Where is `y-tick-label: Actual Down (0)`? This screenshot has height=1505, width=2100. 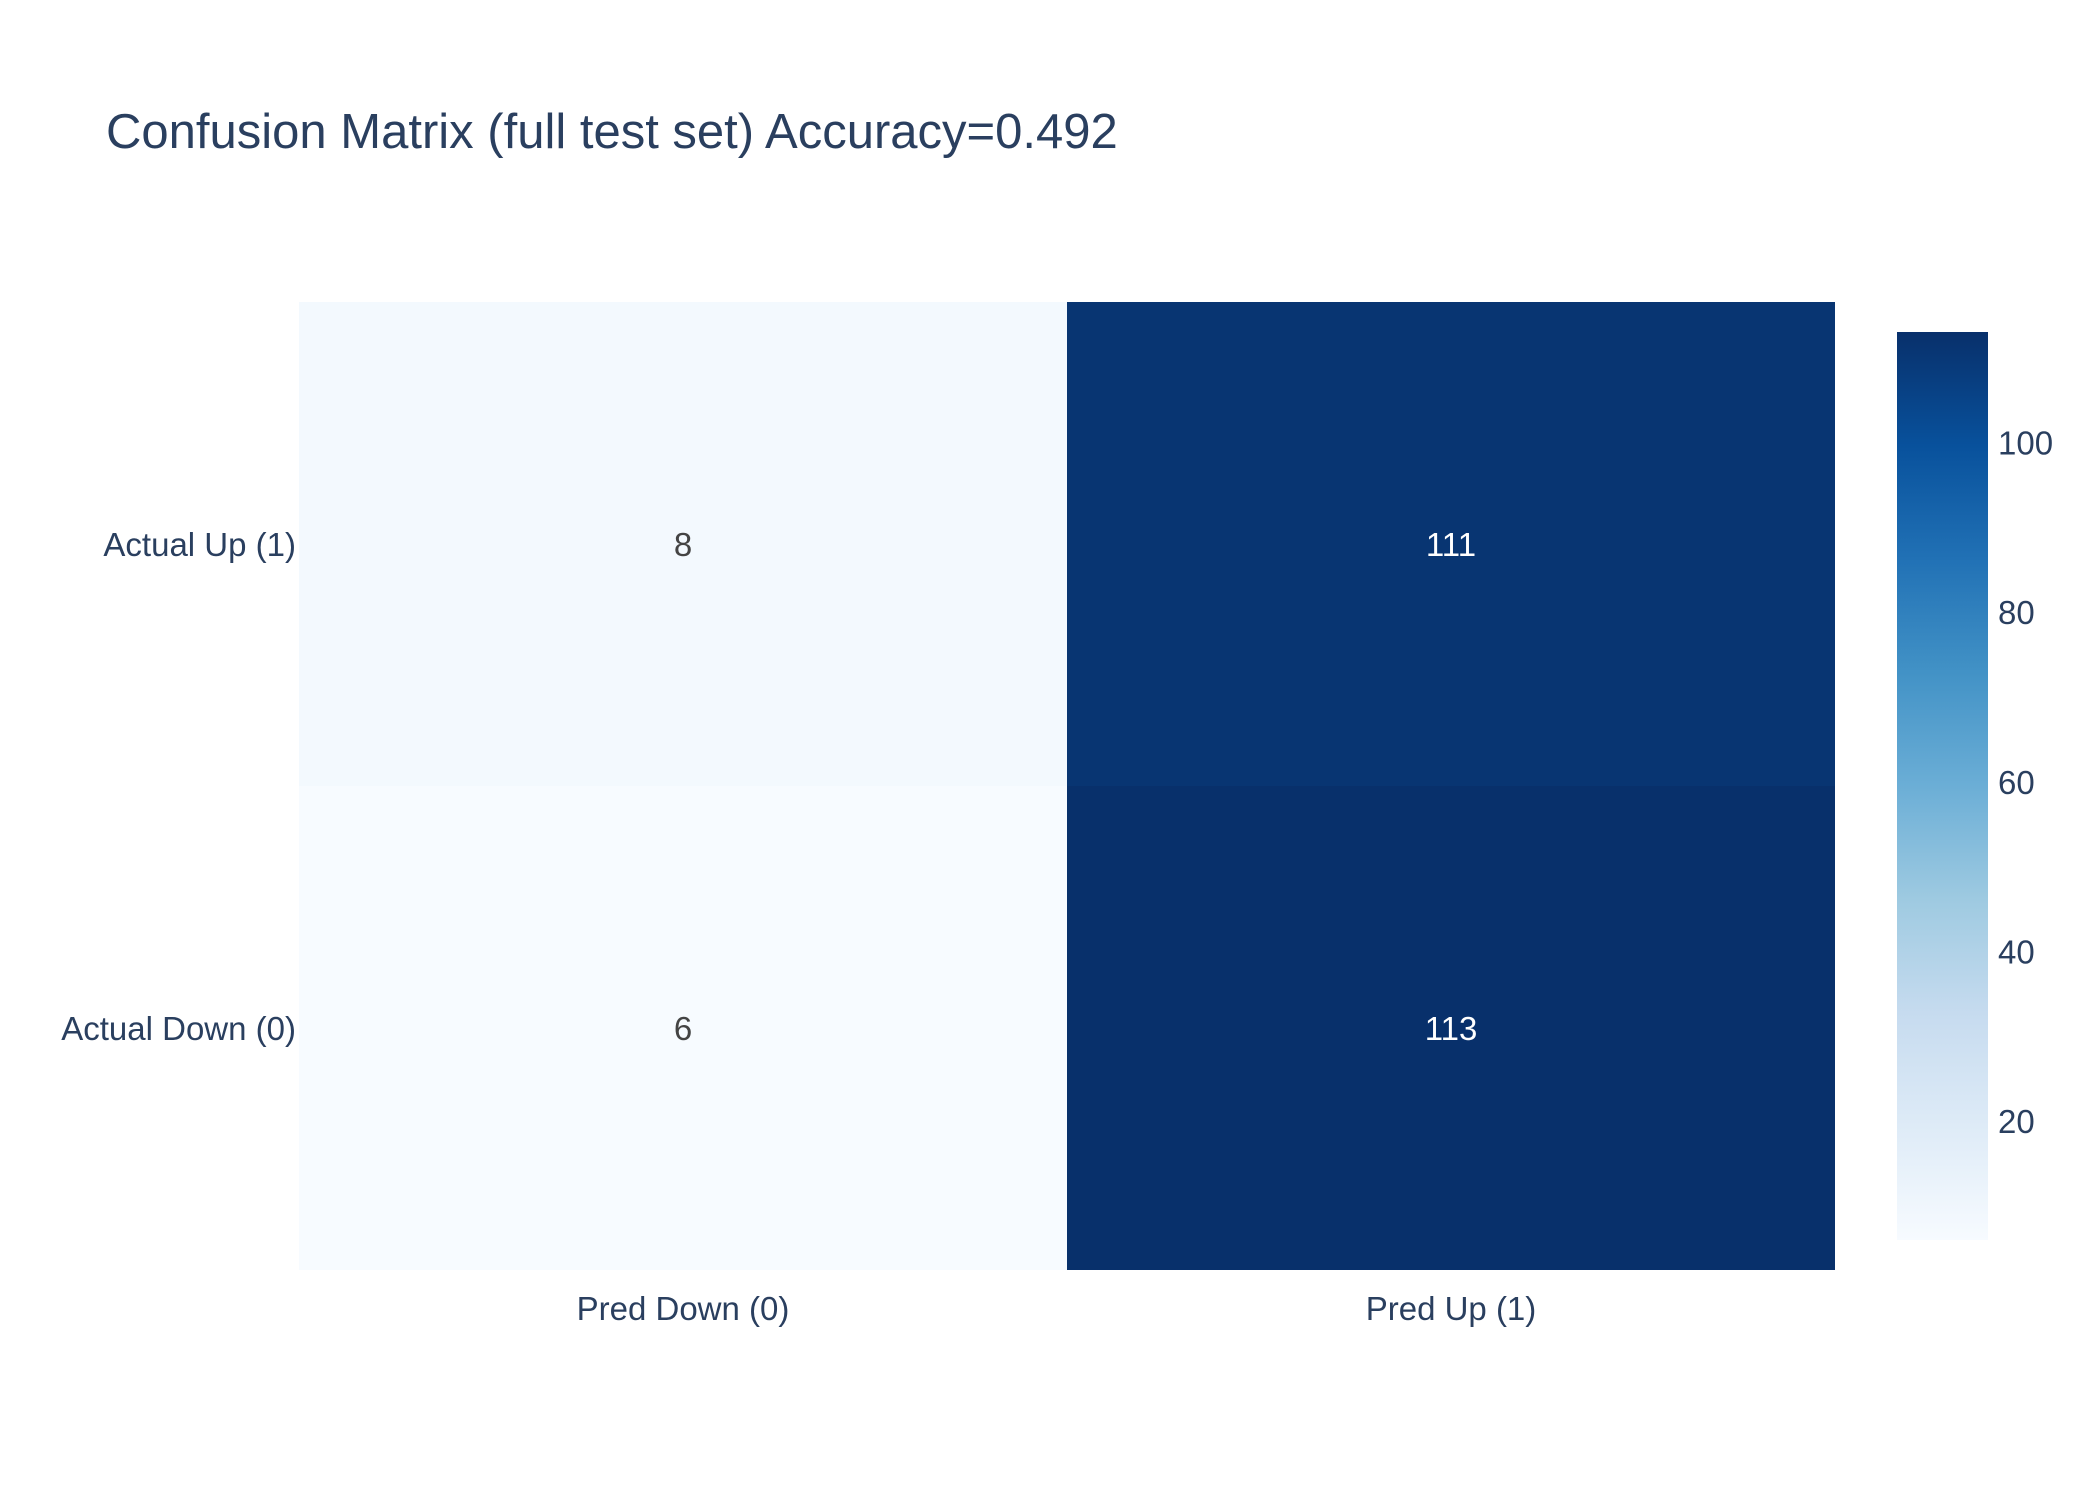
y-tick-label: Actual Down (0) is located at coordinates (178, 1028).